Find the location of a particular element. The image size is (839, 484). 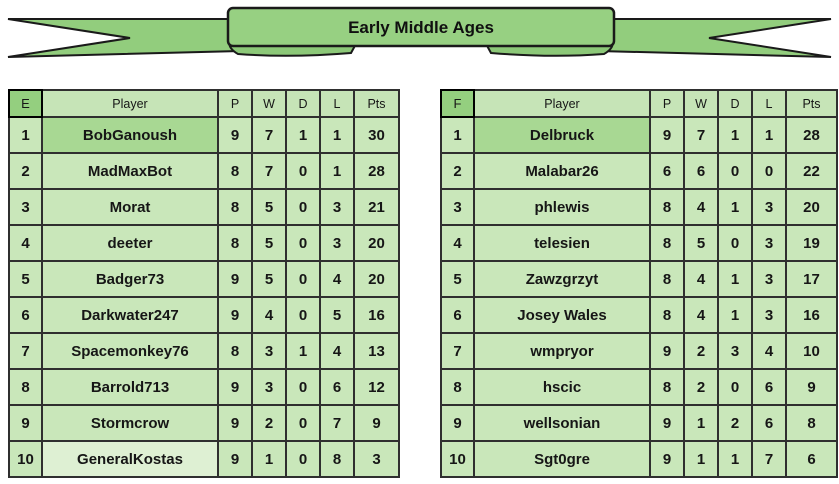

table-row: 7 wmpryor 9 2 3 4 10 is located at coordinates (639, 351).